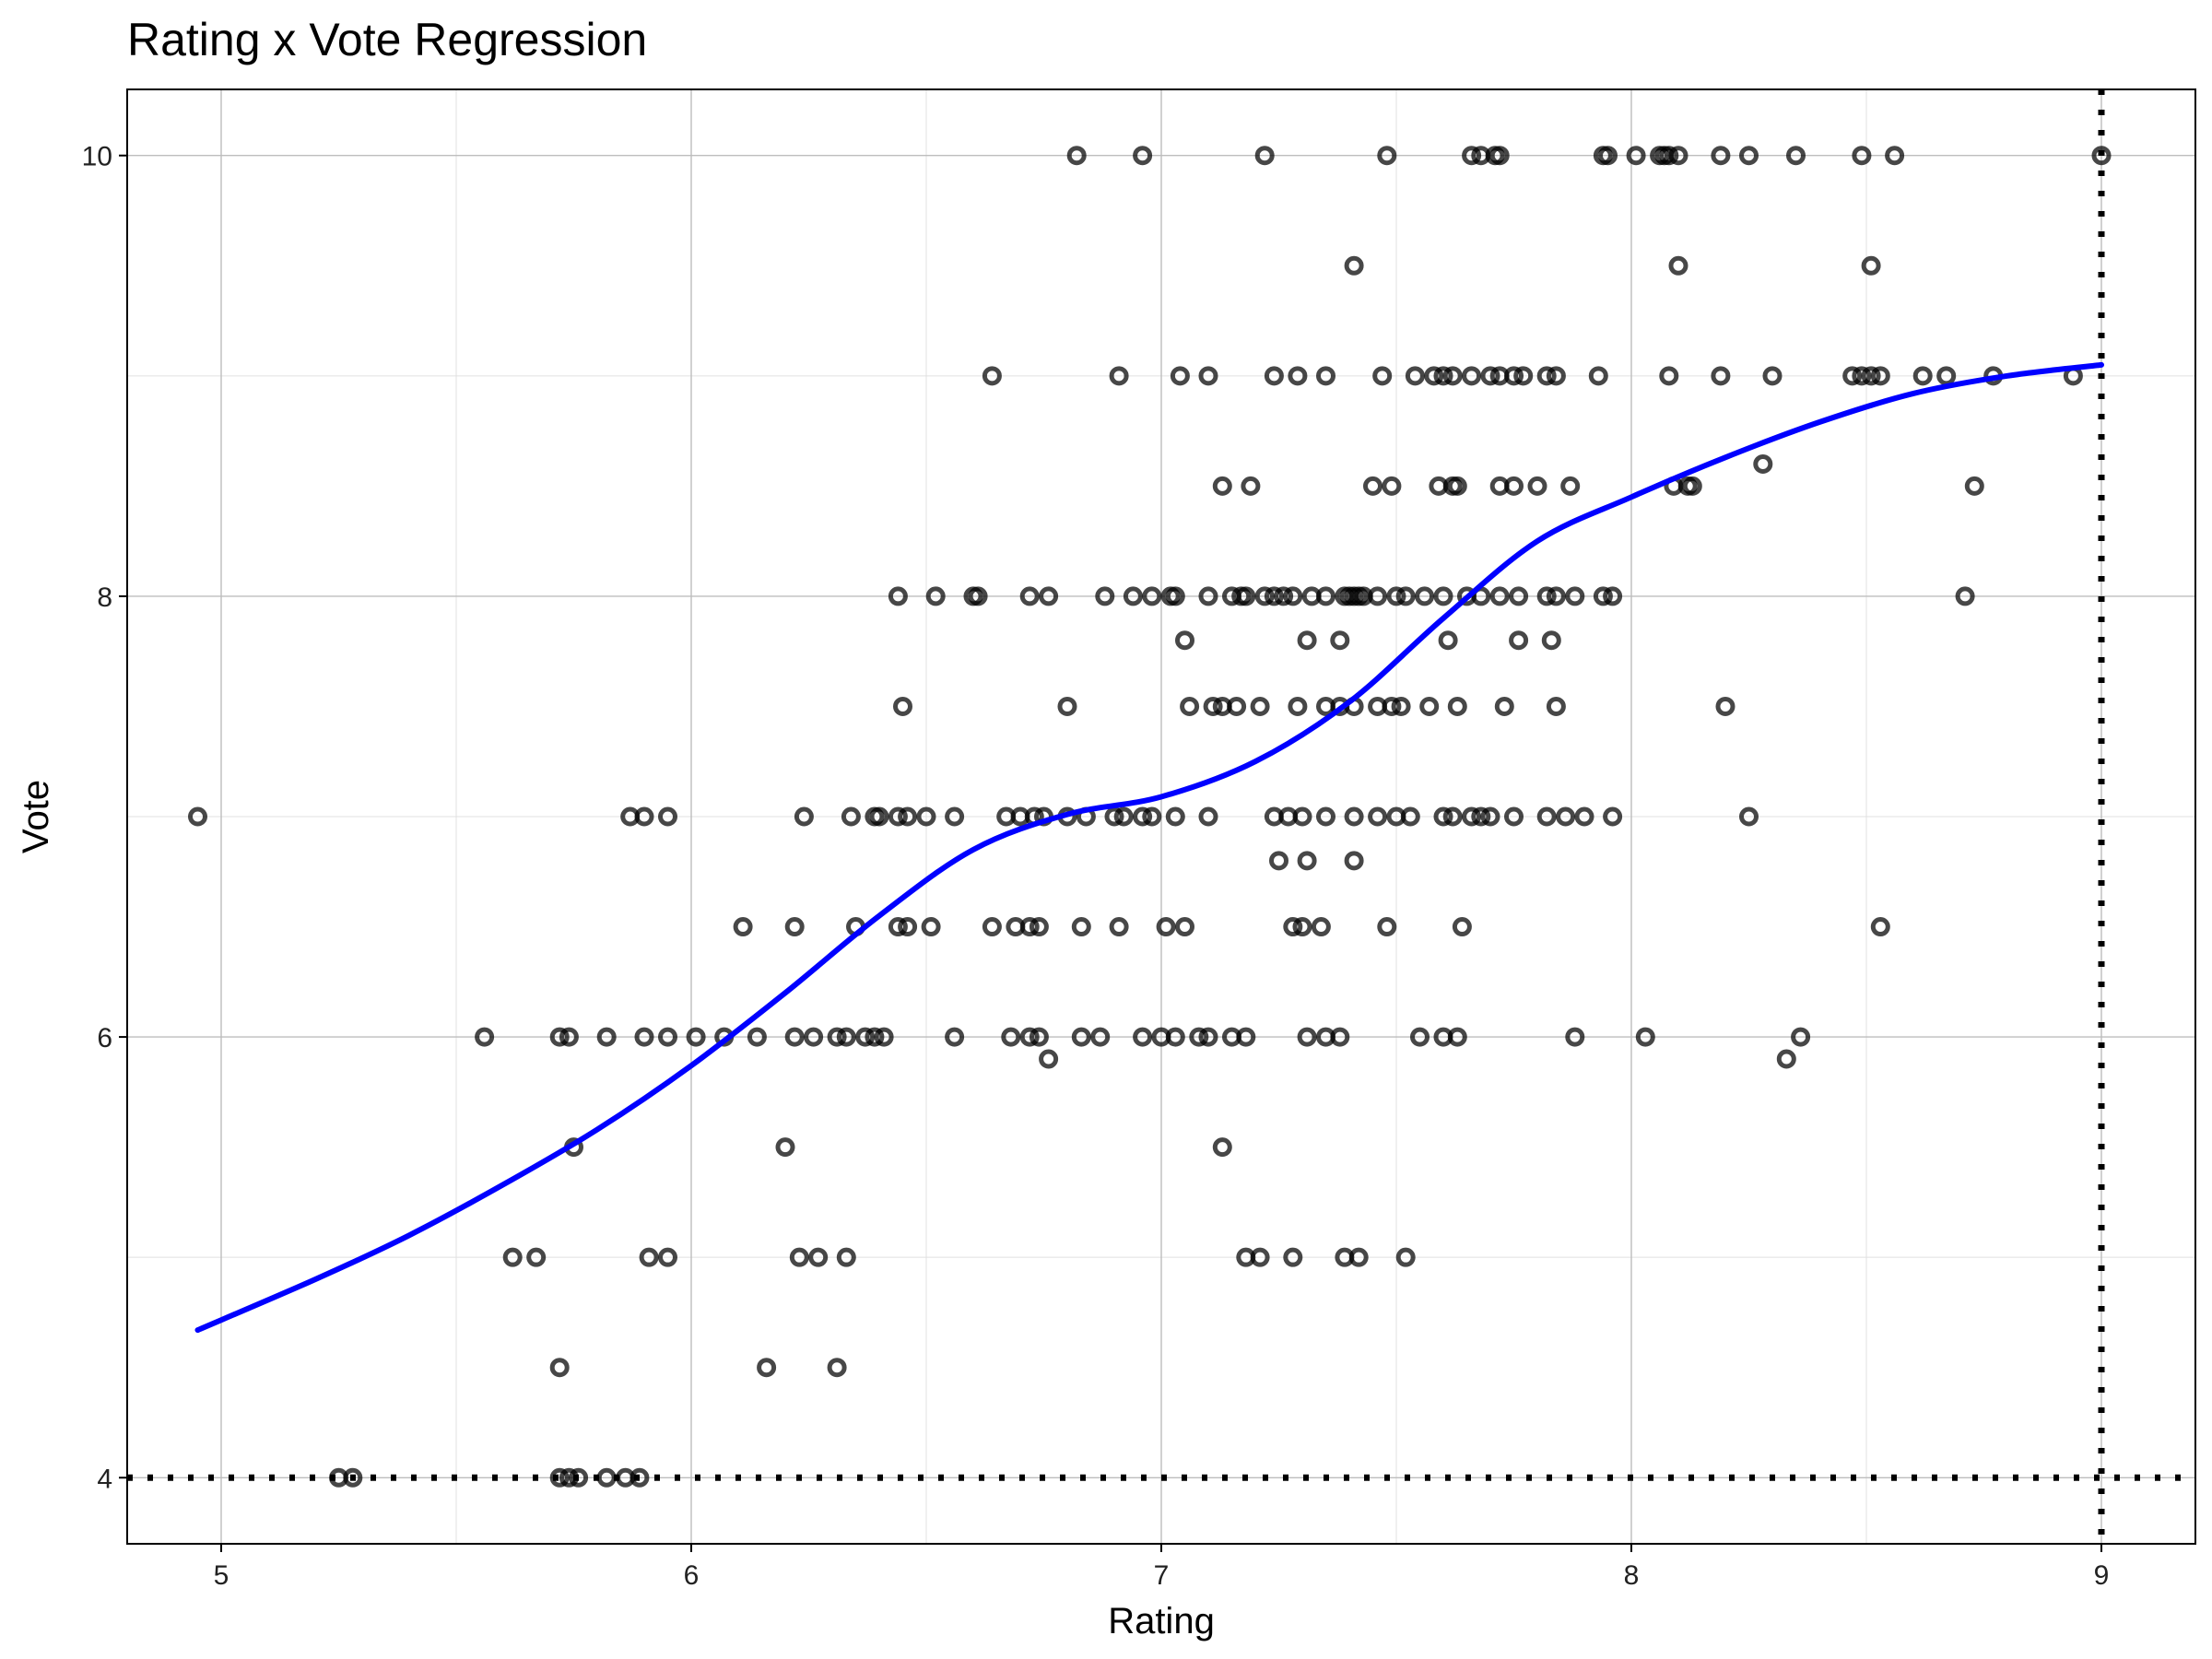  Describe the element at coordinates (1161, 1621) in the screenshot. I see `x-axis-label: Rating` at that location.